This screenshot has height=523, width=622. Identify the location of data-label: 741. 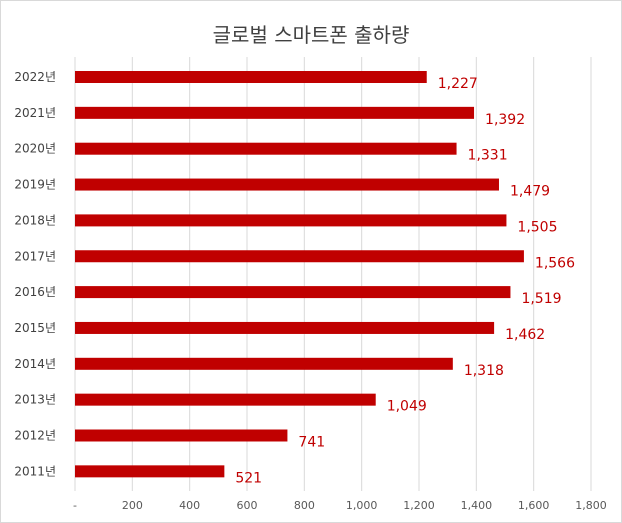
(311, 443).